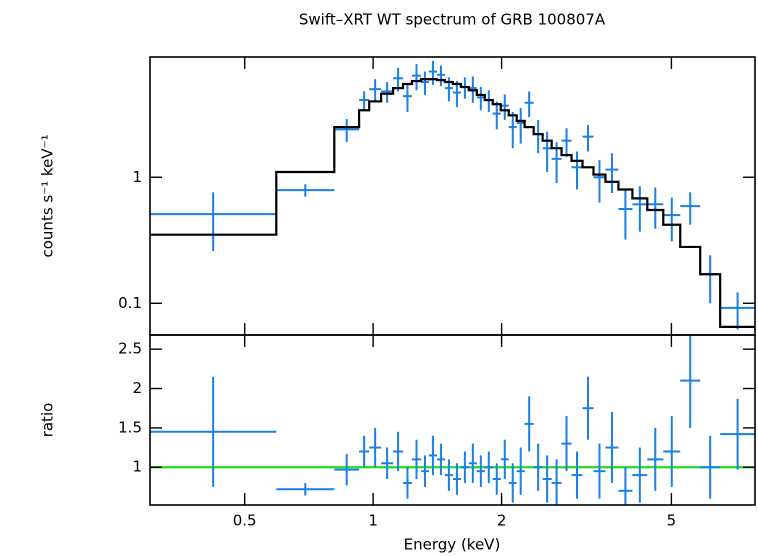 Image resolution: width=758 pixels, height=556 pixels. What do you see at coordinates (452, 545) in the screenshot?
I see `x-axis-label: Energy (keV)` at bounding box center [452, 545].